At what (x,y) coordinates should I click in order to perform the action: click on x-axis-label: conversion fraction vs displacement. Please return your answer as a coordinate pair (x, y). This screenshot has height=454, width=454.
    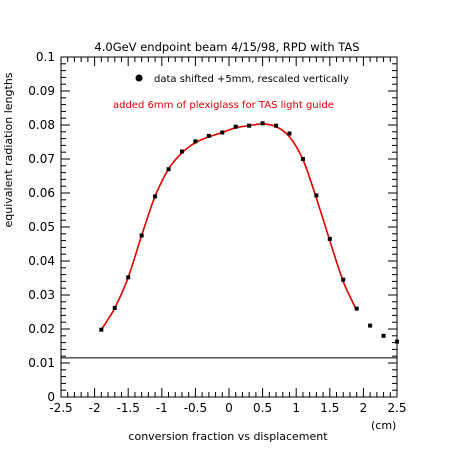
    Looking at the image, I should click on (228, 436).